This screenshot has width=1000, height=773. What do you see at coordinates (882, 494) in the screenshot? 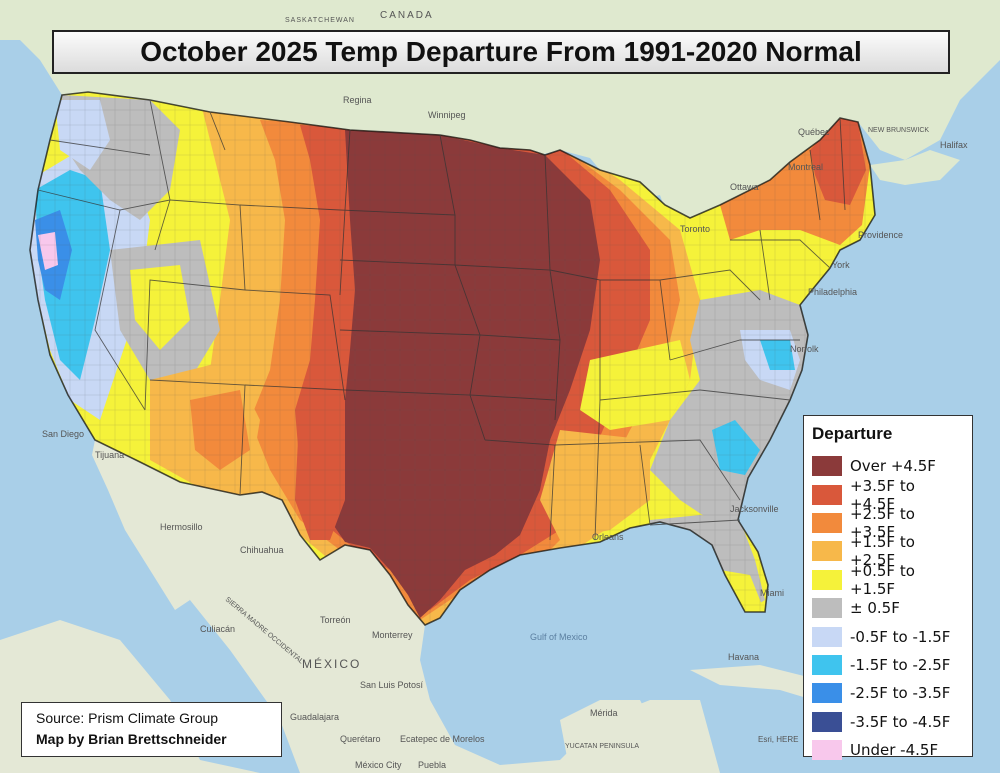
I see `legend-label: +3.5F to +4.5F` at bounding box center [882, 494].